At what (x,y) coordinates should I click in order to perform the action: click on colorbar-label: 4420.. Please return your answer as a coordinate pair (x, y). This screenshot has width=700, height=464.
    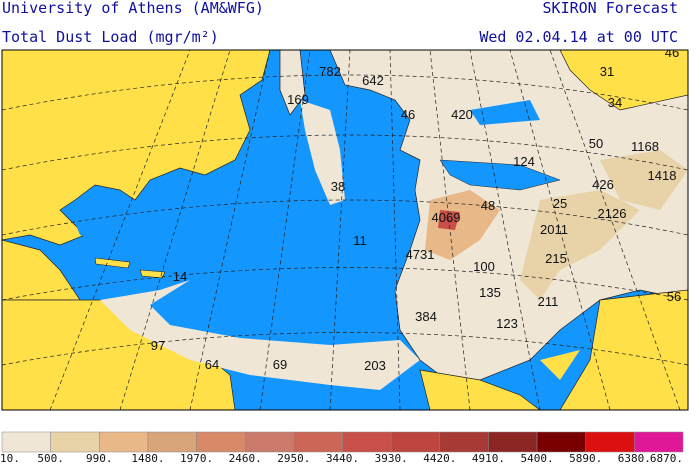
    Looking at the image, I should click on (439, 458).